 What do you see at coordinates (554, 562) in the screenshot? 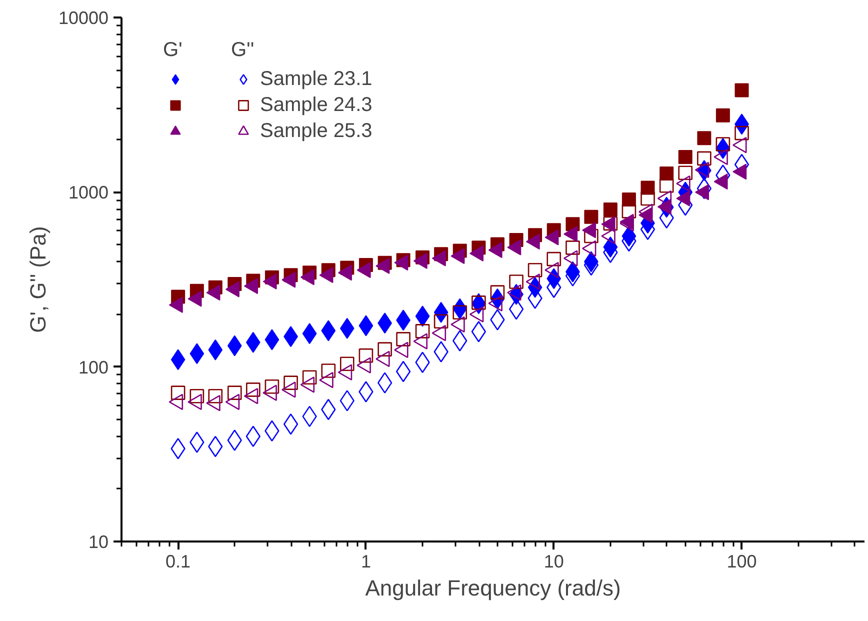
I see `x-tick-label: 10` at bounding box center [554, 562].